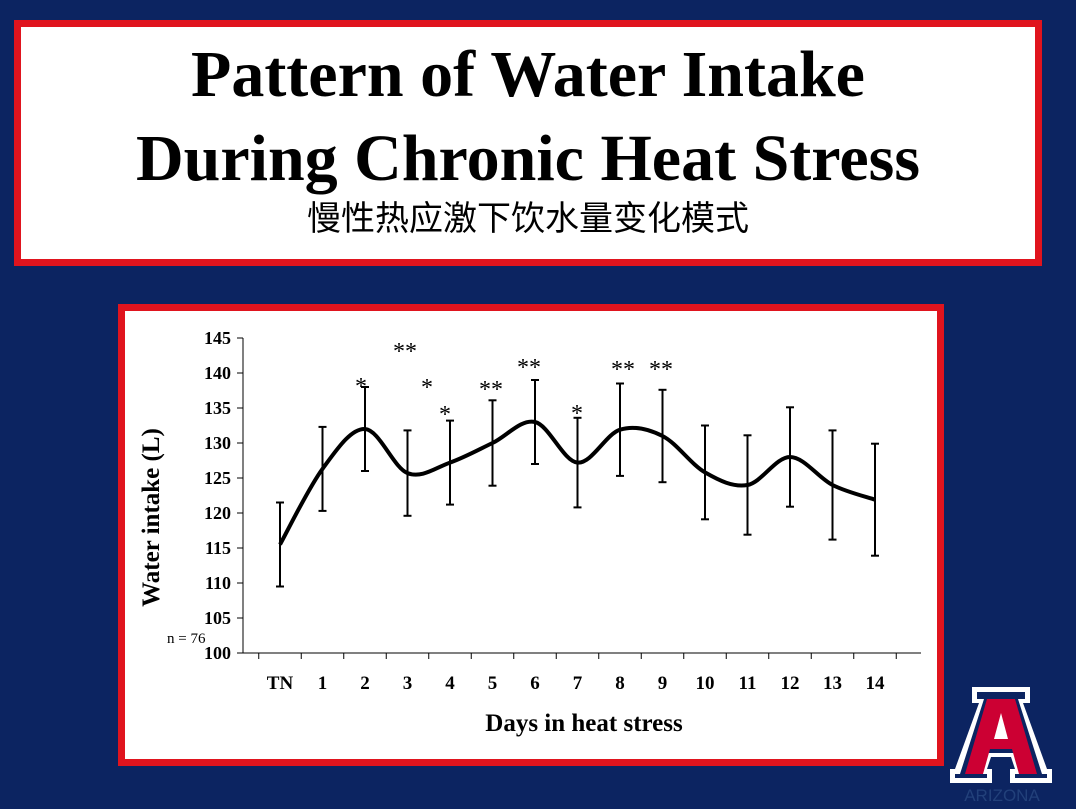 This screenshot has width=1076, height=809. Describe the element at coordinates (223, 495) in the screenshot. I see `y-axis-ticks: 100 105 110 115 120 125 130 135 140 145` at that location.